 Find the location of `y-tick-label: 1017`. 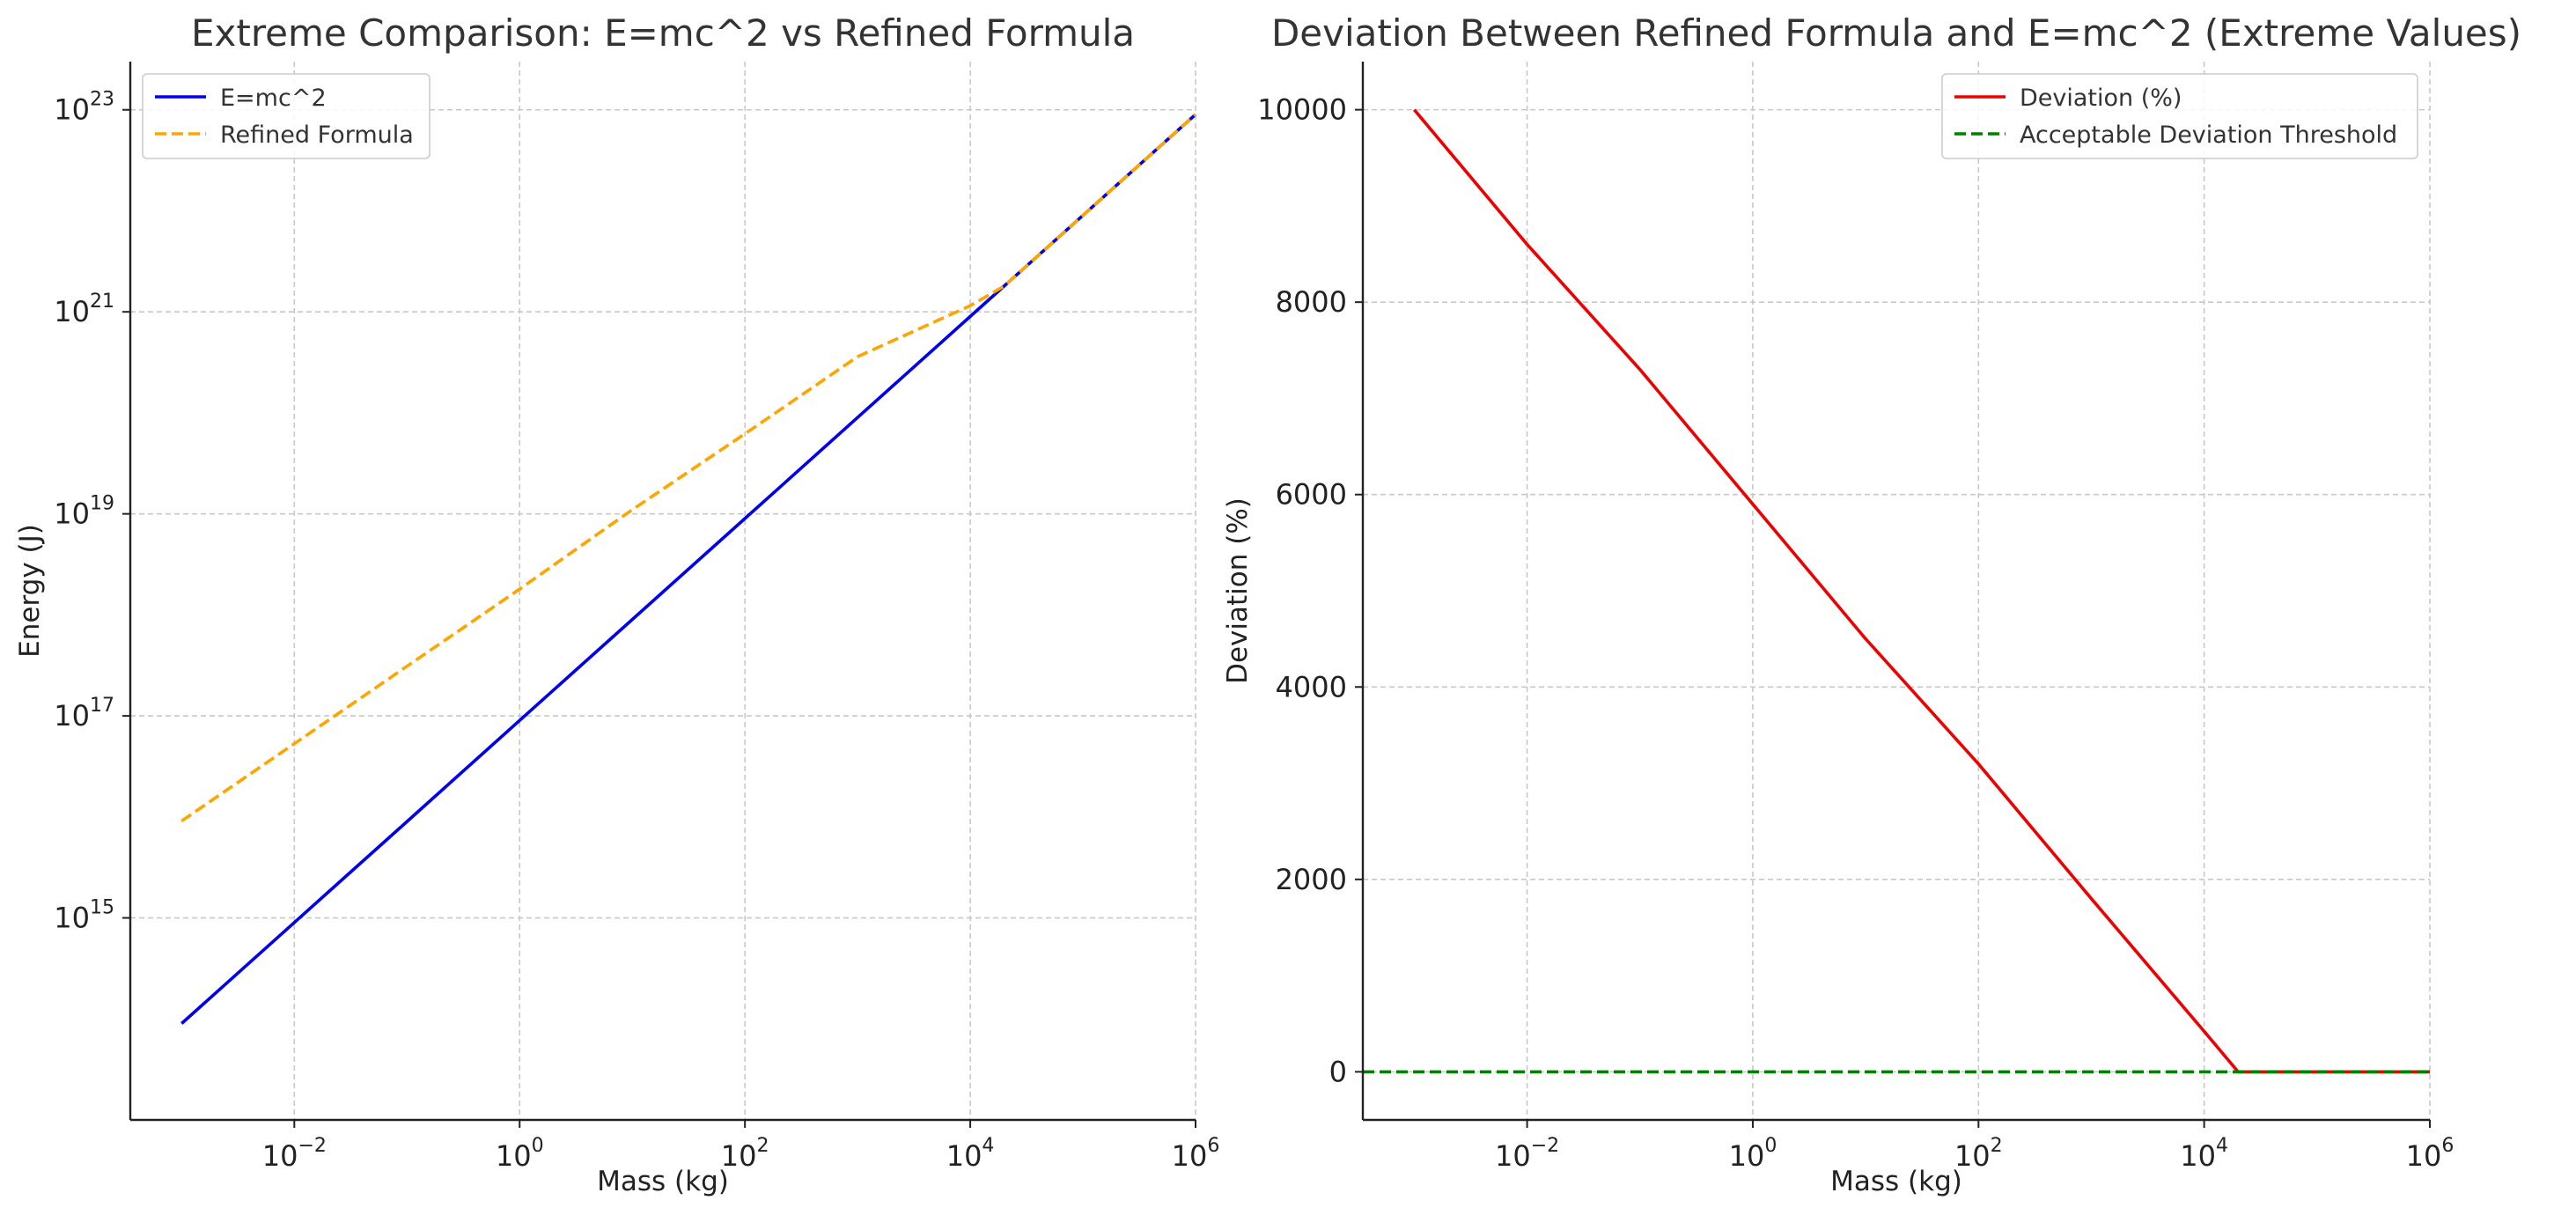

y-tick-label: 1017 is located at coordinates (84, 714).